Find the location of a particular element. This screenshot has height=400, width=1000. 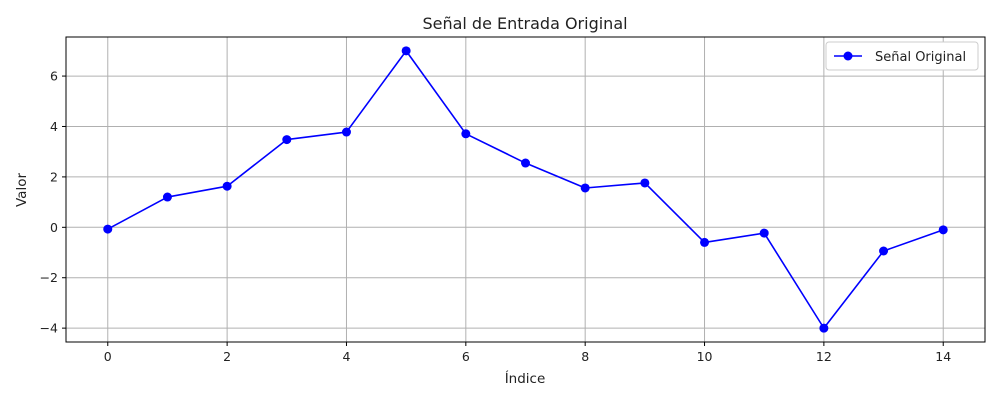

x-tick-label: 12 is located at coordinates (824, 356).